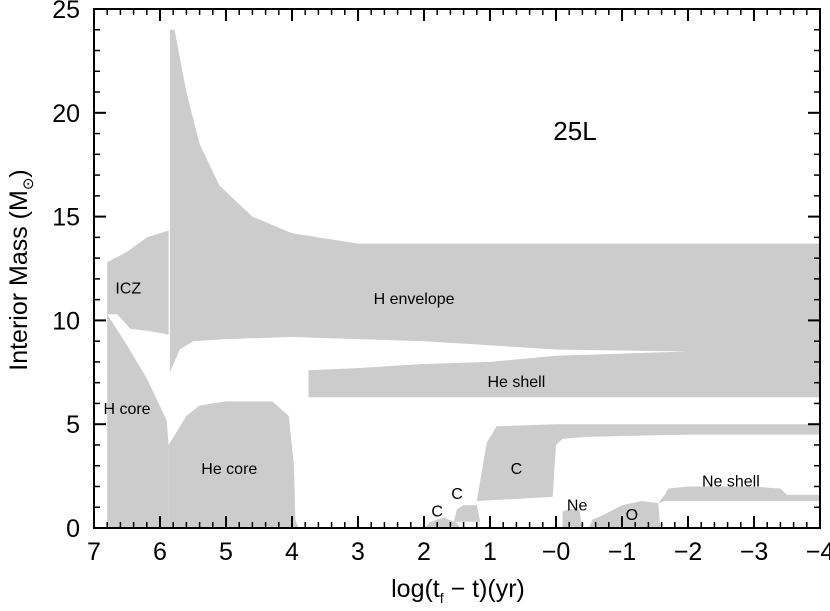 This screenshot has height=611, width=830. Describe the element at coordinates (556, 552) in the screenshot. I see `x-tick-label: −0` at that location.